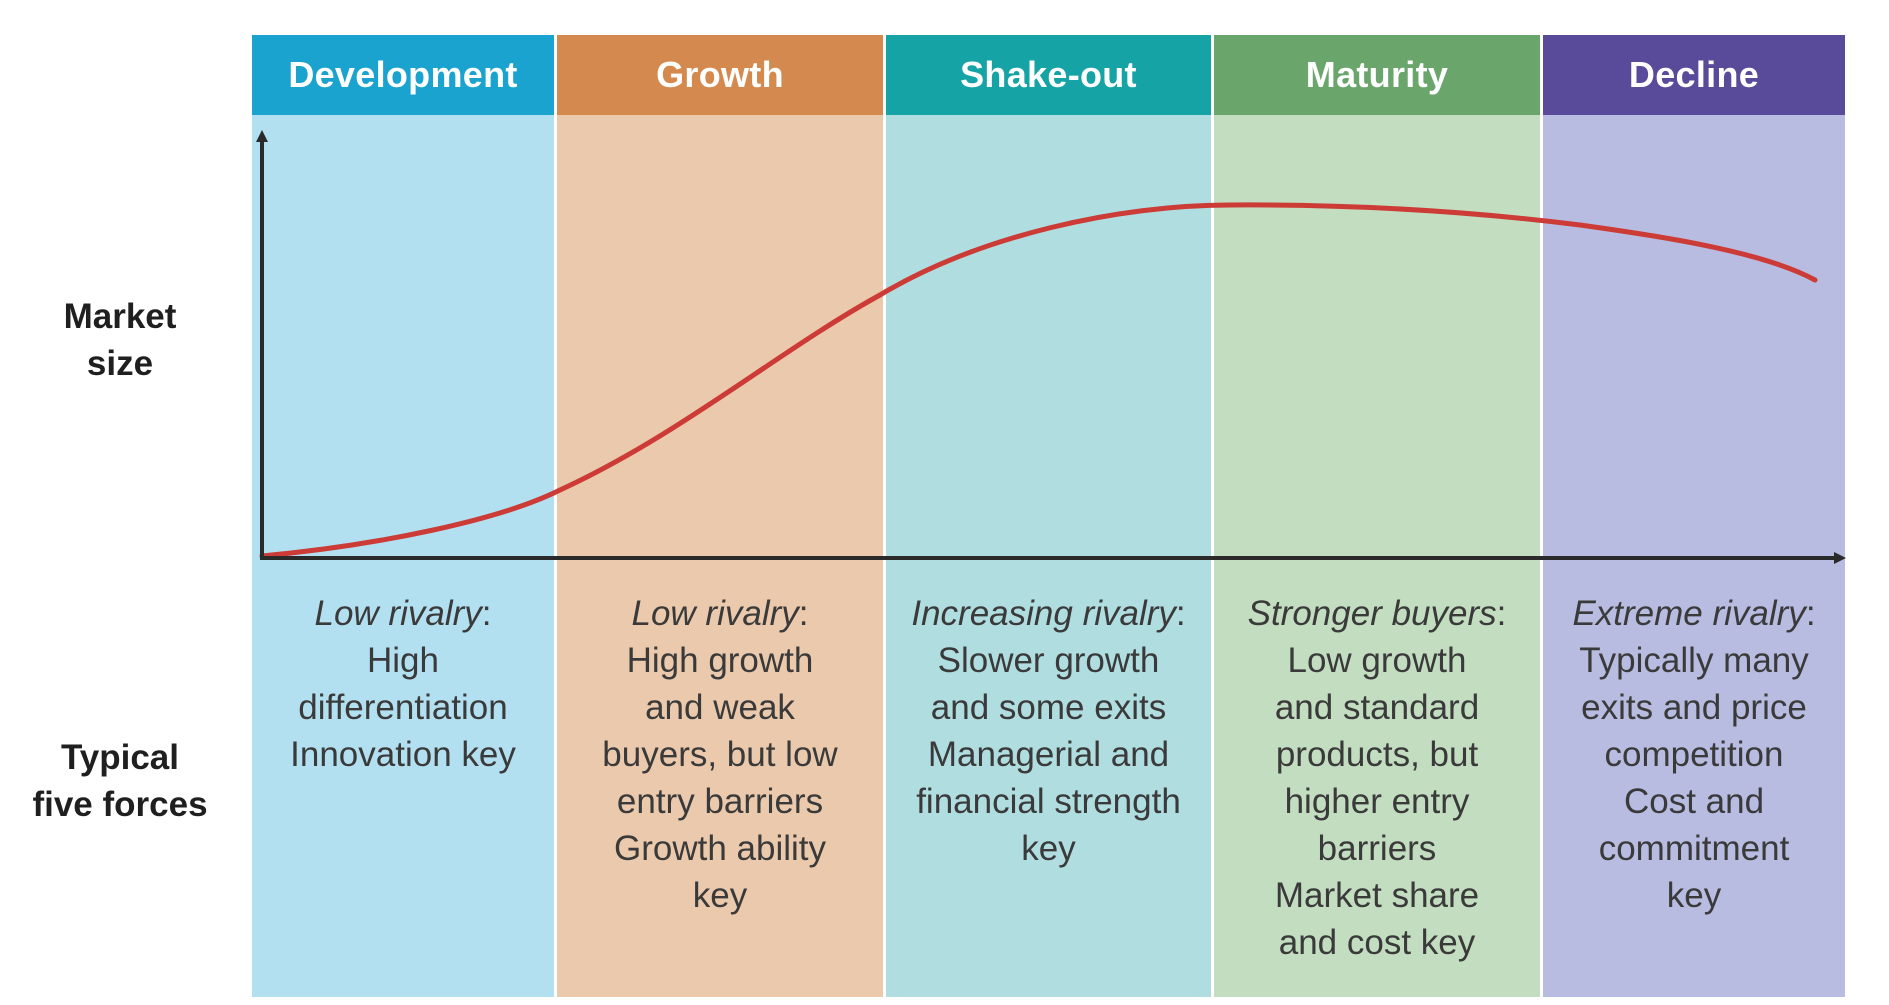 The width and height of the screenshot is (1889, 1005). Describe the element at coordinates (1694, 660) in the screenshot. I see `forces-line: Typically many` at that location.